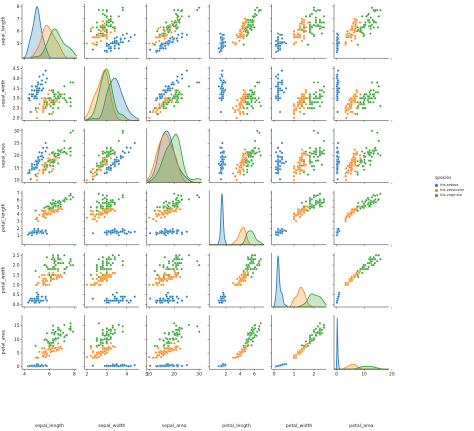 This screenshot has height=431, width=474. What do you see at coordinates (49, 41) in the screenshot?
I see `kde-line-Iris-versicolor` at bounding box center [49, 41].